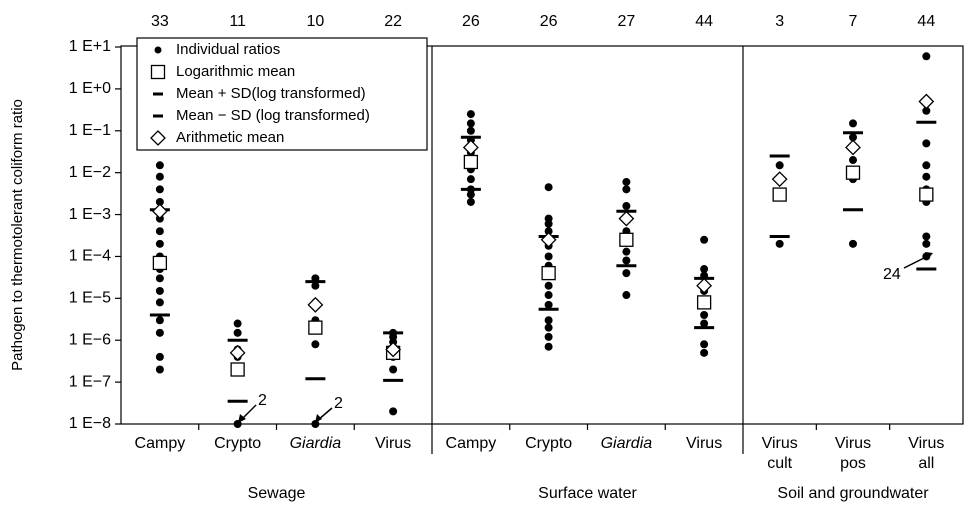  I want to click on sample-count: 27, so click(626, 21).